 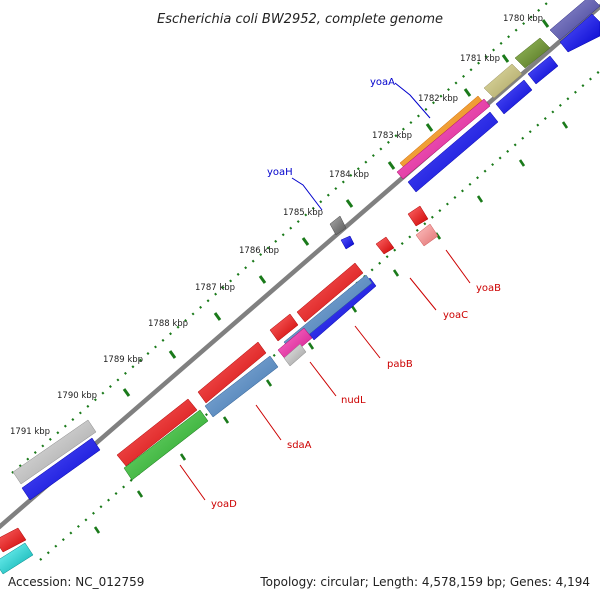 What do you see at coordinates (192, 482) in the screenshot?
I see `leader-yoaD` at bounding box center [192, 482].